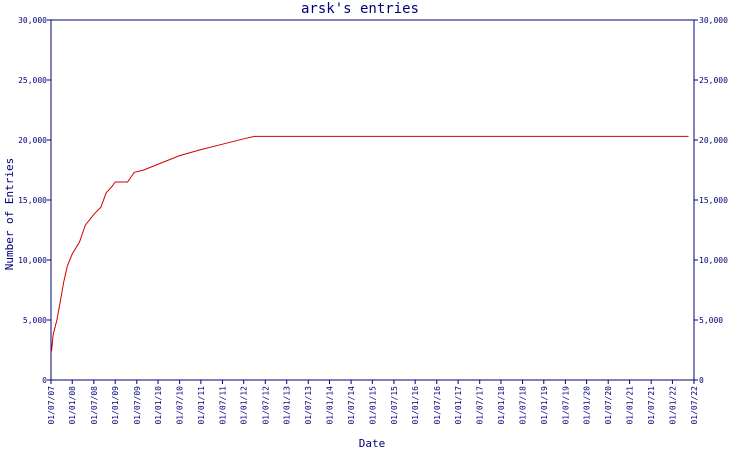 This screenshot has height=450, width=750. Describe the element at coordinates (608, 405) in the screenshot. I see `x-tick-label: 01/07/20` at that location.